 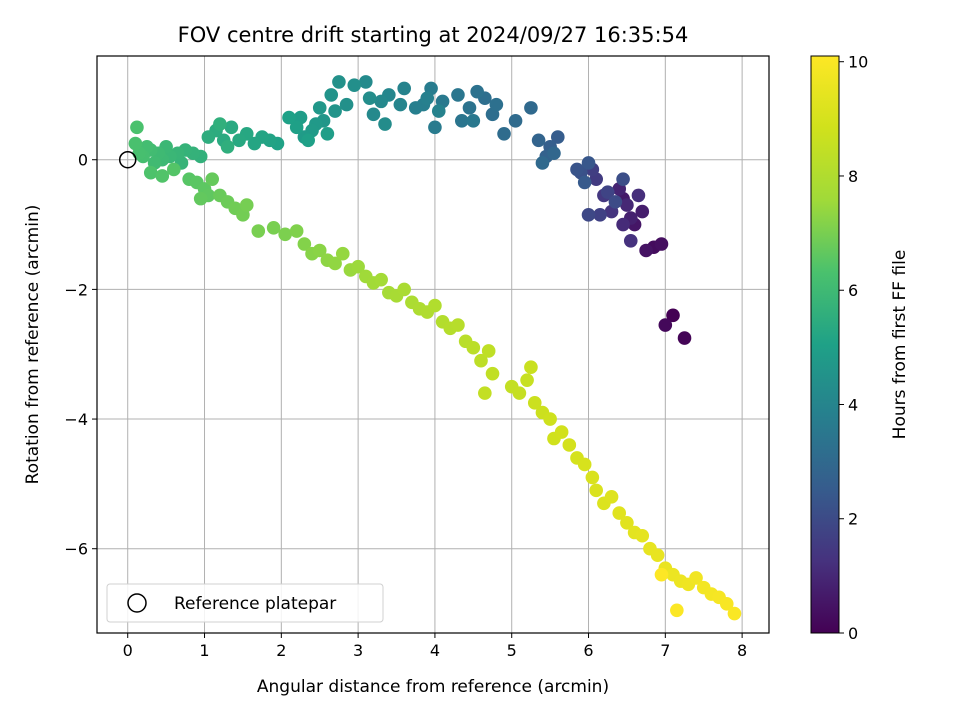 I want to click on y-tick-label: 0, so click(x=83, y=160).